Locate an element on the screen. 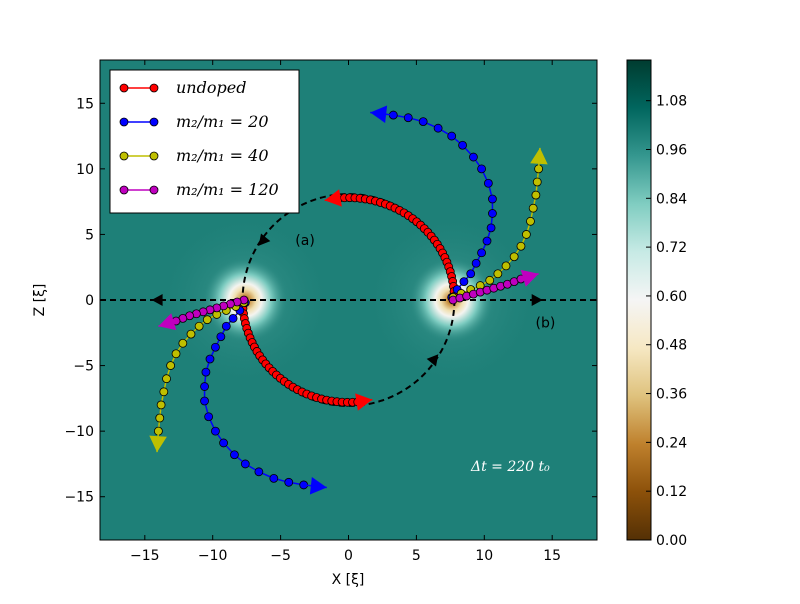  y-tick-label: 5 is located at coordinates (89, 235).